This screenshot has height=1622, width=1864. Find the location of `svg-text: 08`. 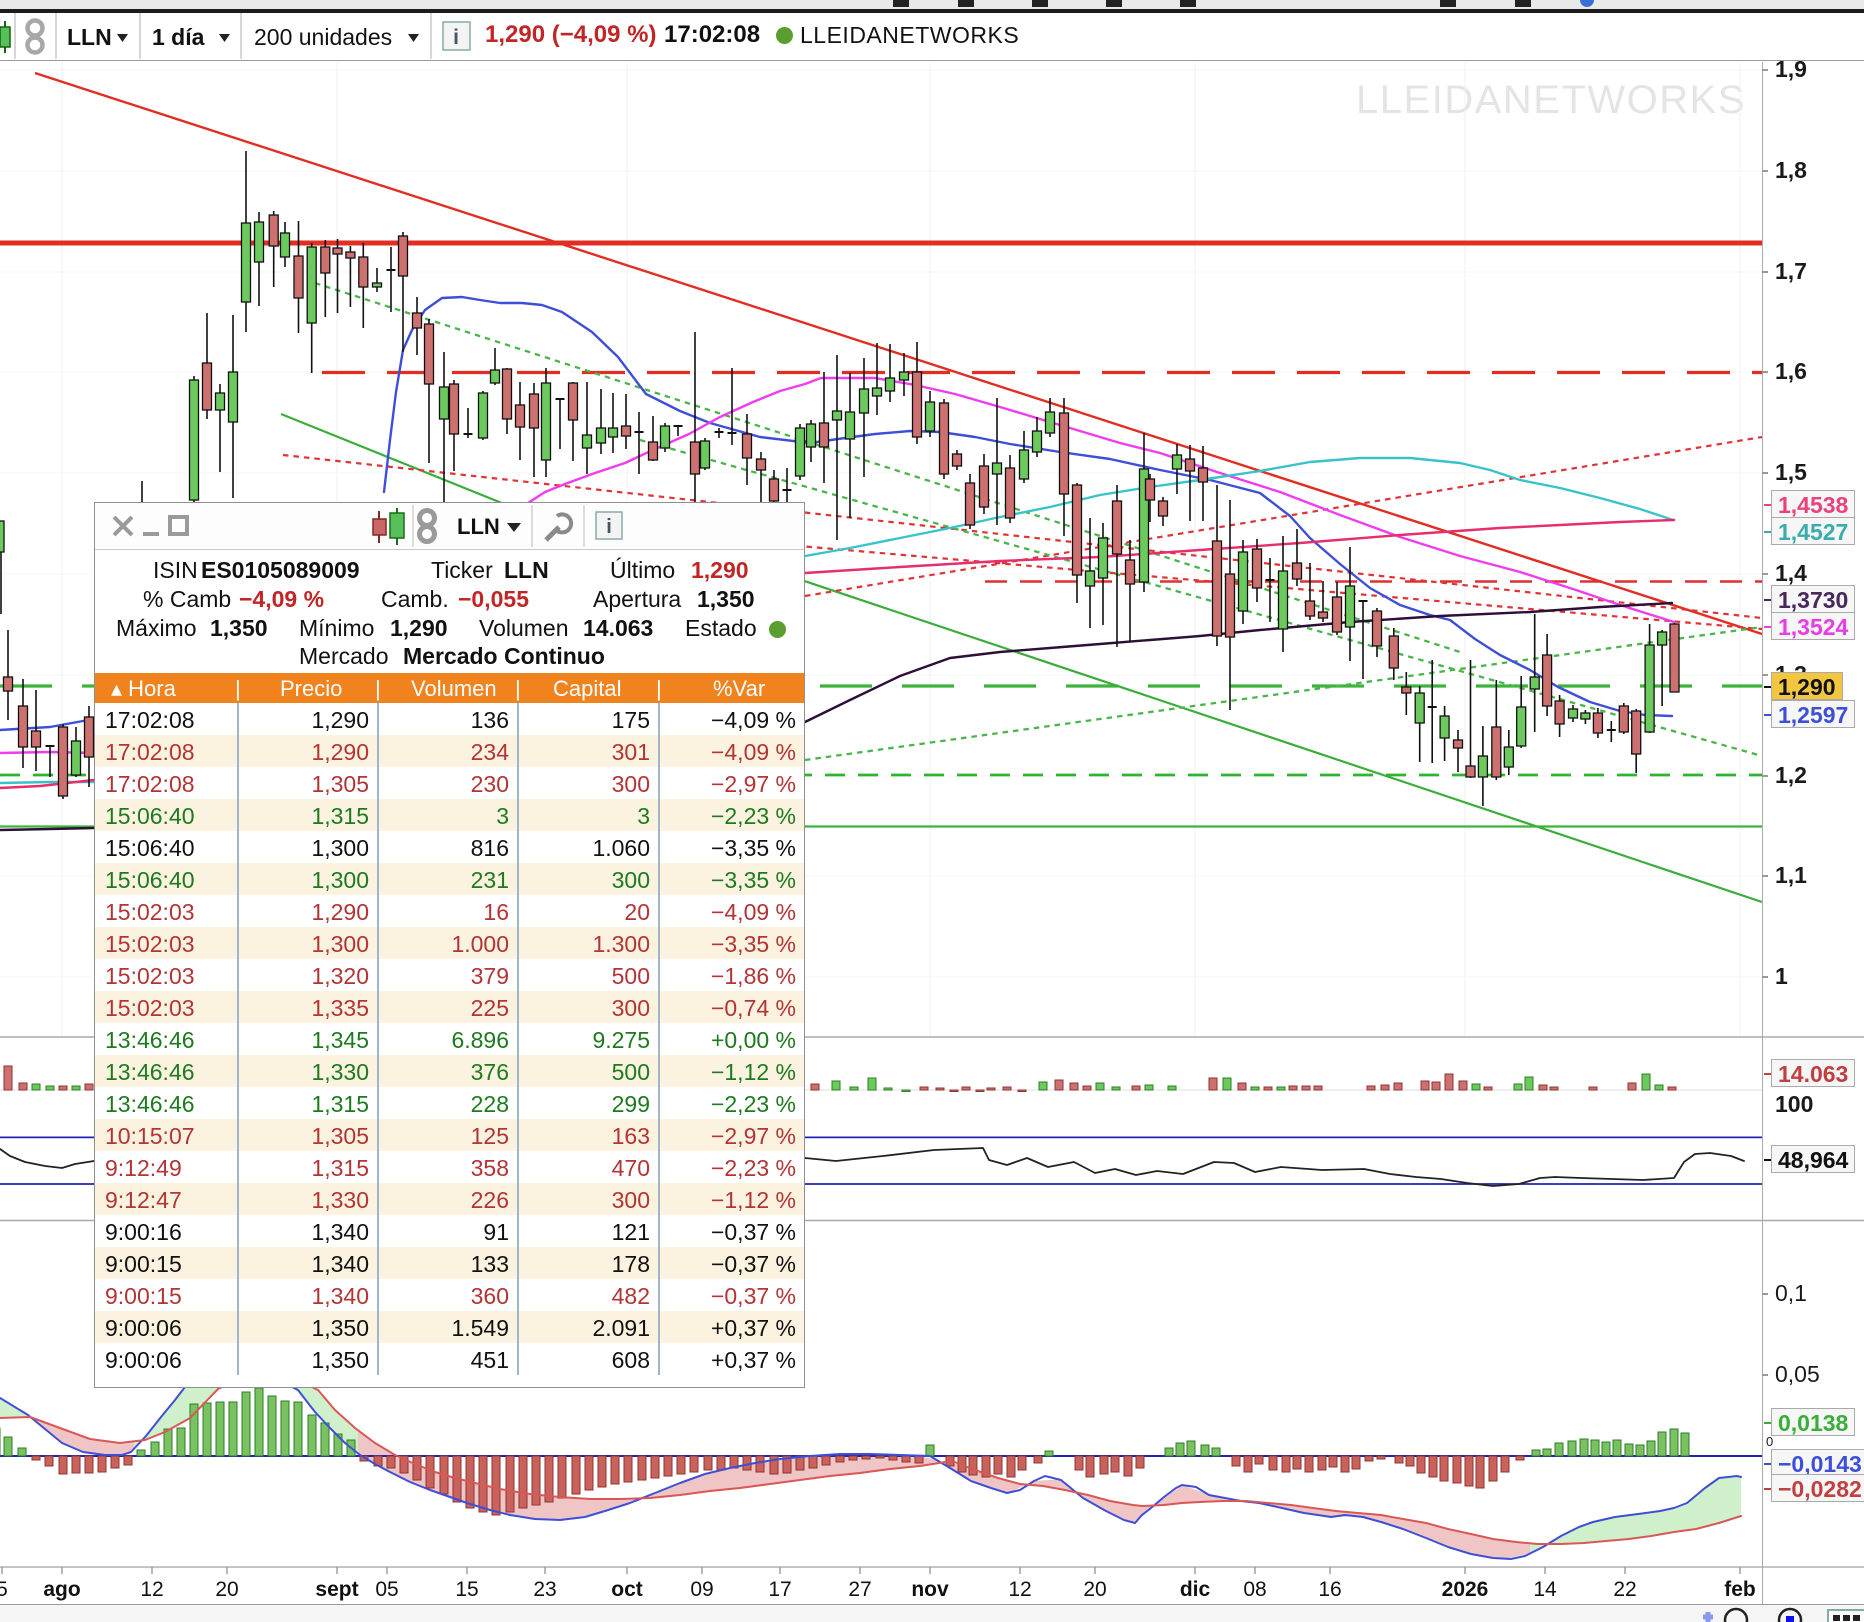

svg-text: 08 is located at coordinates (1254, 1589).